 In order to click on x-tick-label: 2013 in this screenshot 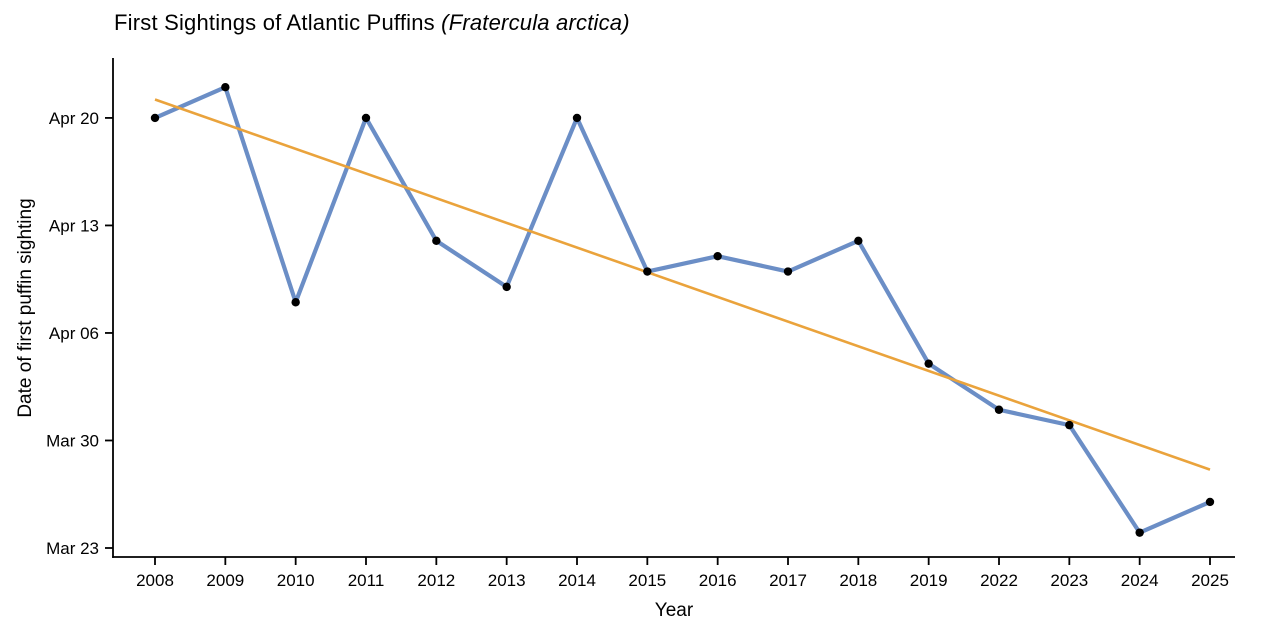, I will do `click(507, 580)`.